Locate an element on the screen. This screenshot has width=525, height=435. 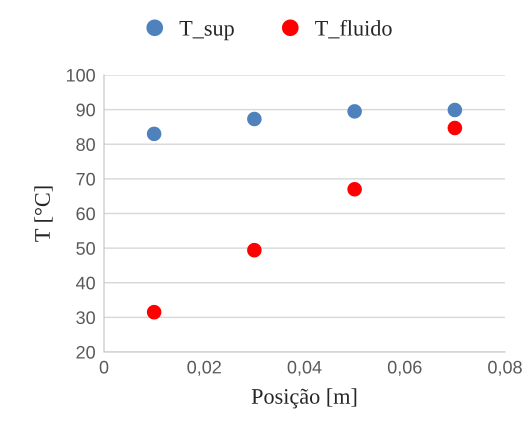
y-tick-label: 40 is located at coordinates (85, 283).